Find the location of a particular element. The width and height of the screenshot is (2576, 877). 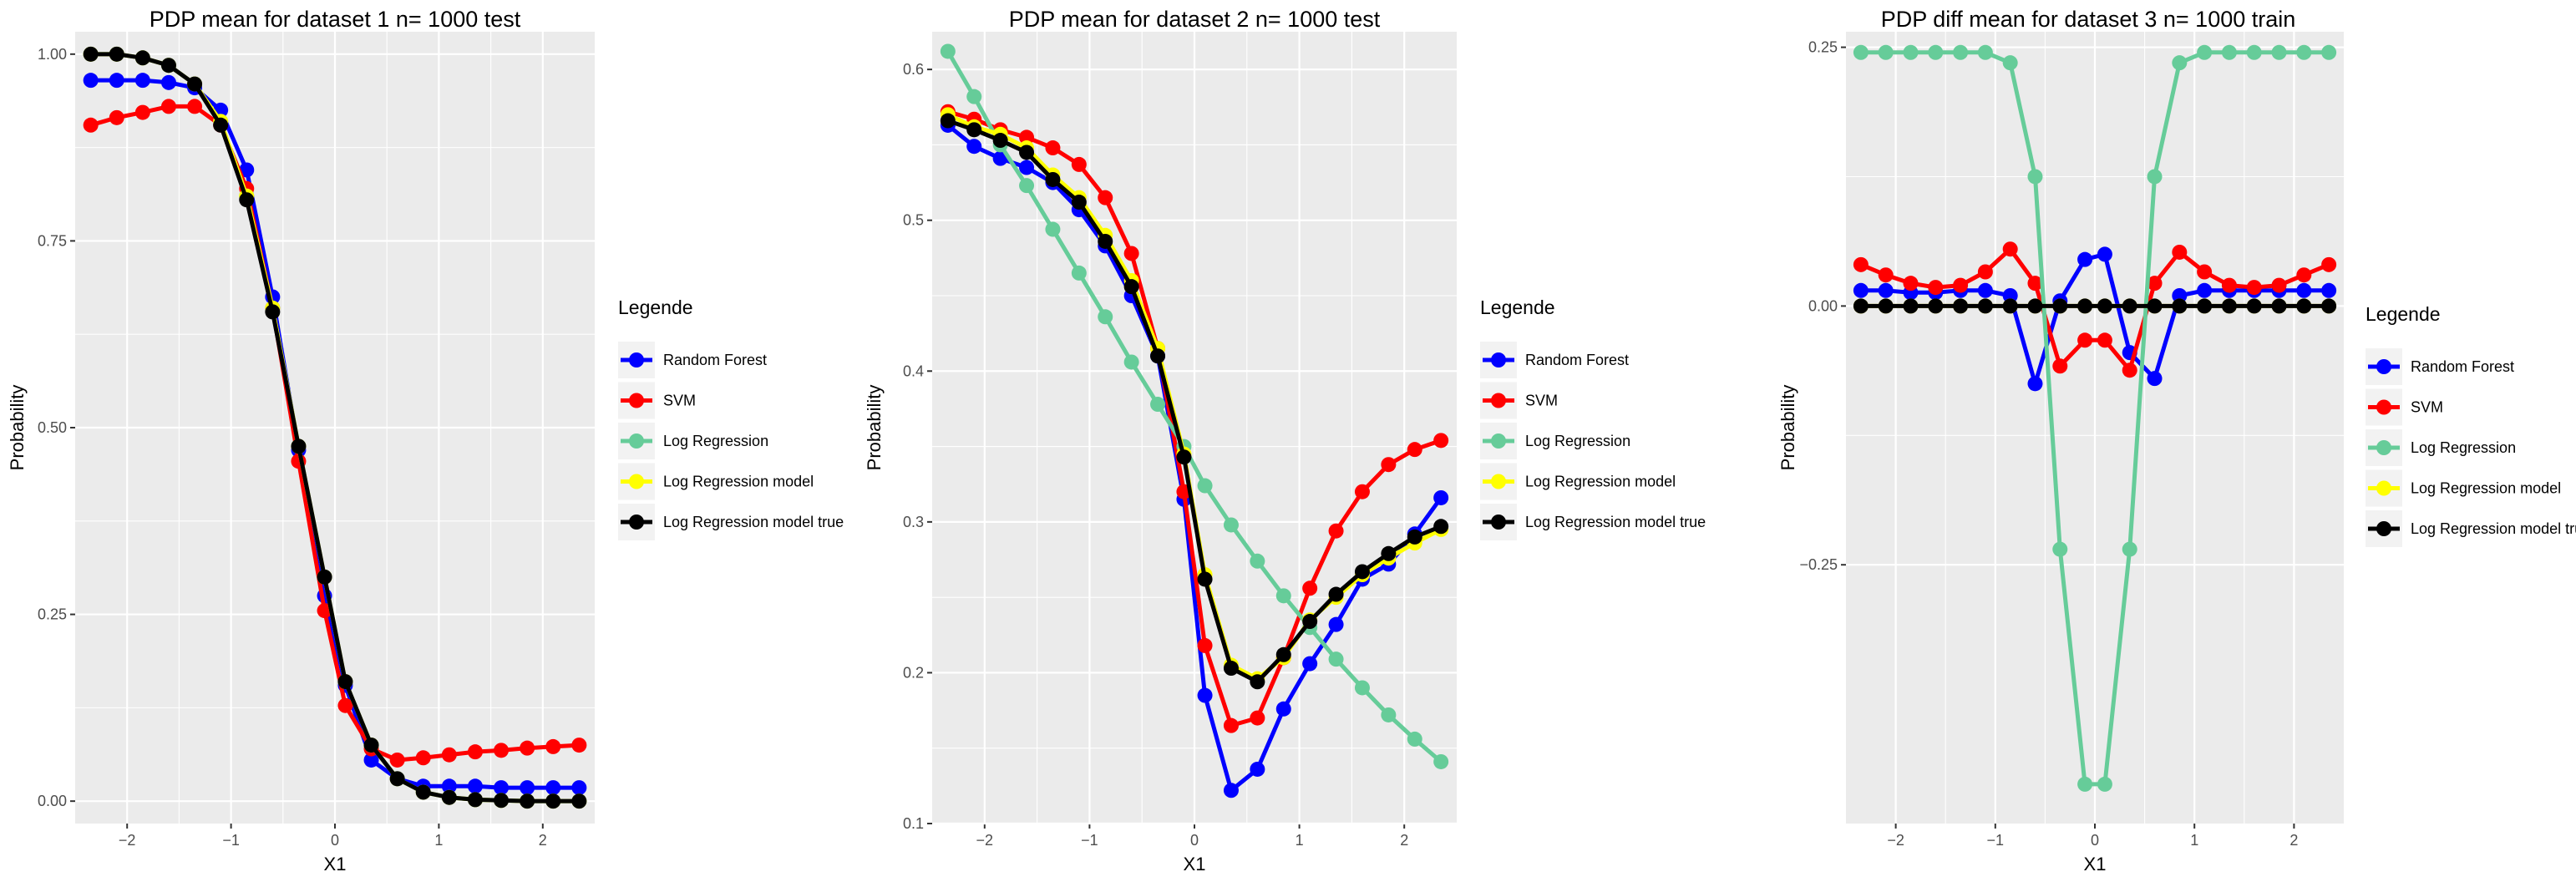

series-svm is located at coordinates (1194, 418).